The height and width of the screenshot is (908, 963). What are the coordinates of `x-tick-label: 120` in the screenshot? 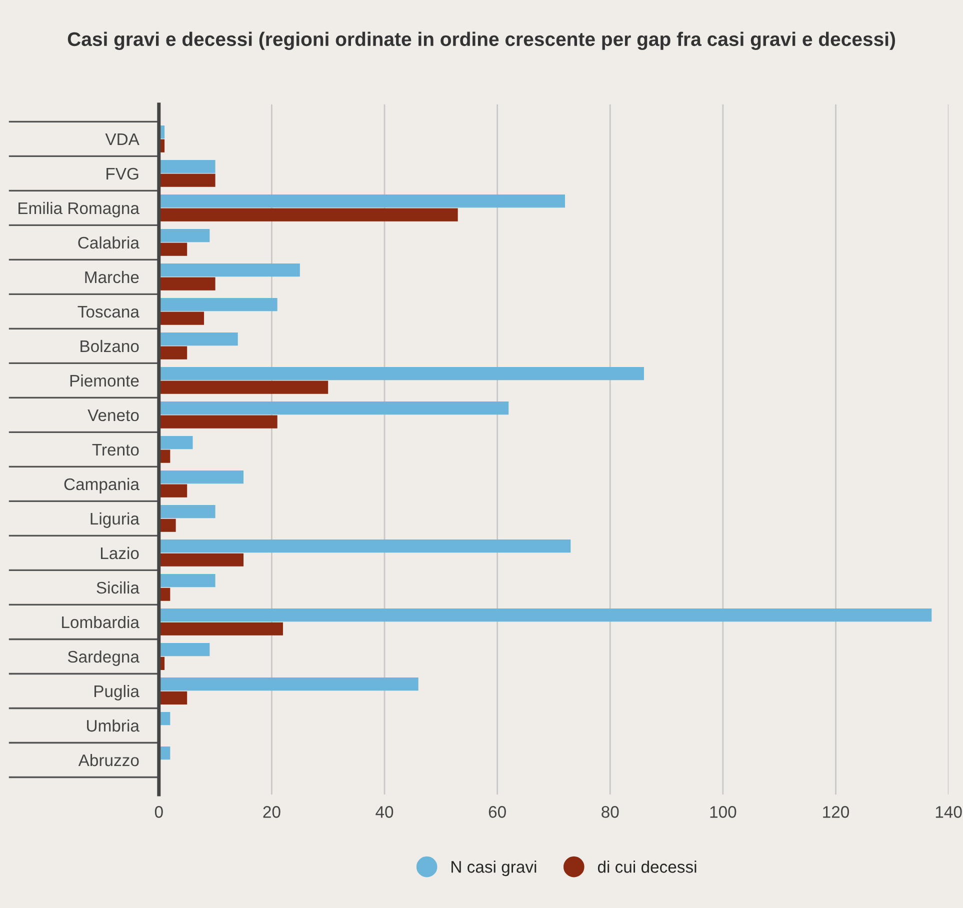 It's located at (836, 812).